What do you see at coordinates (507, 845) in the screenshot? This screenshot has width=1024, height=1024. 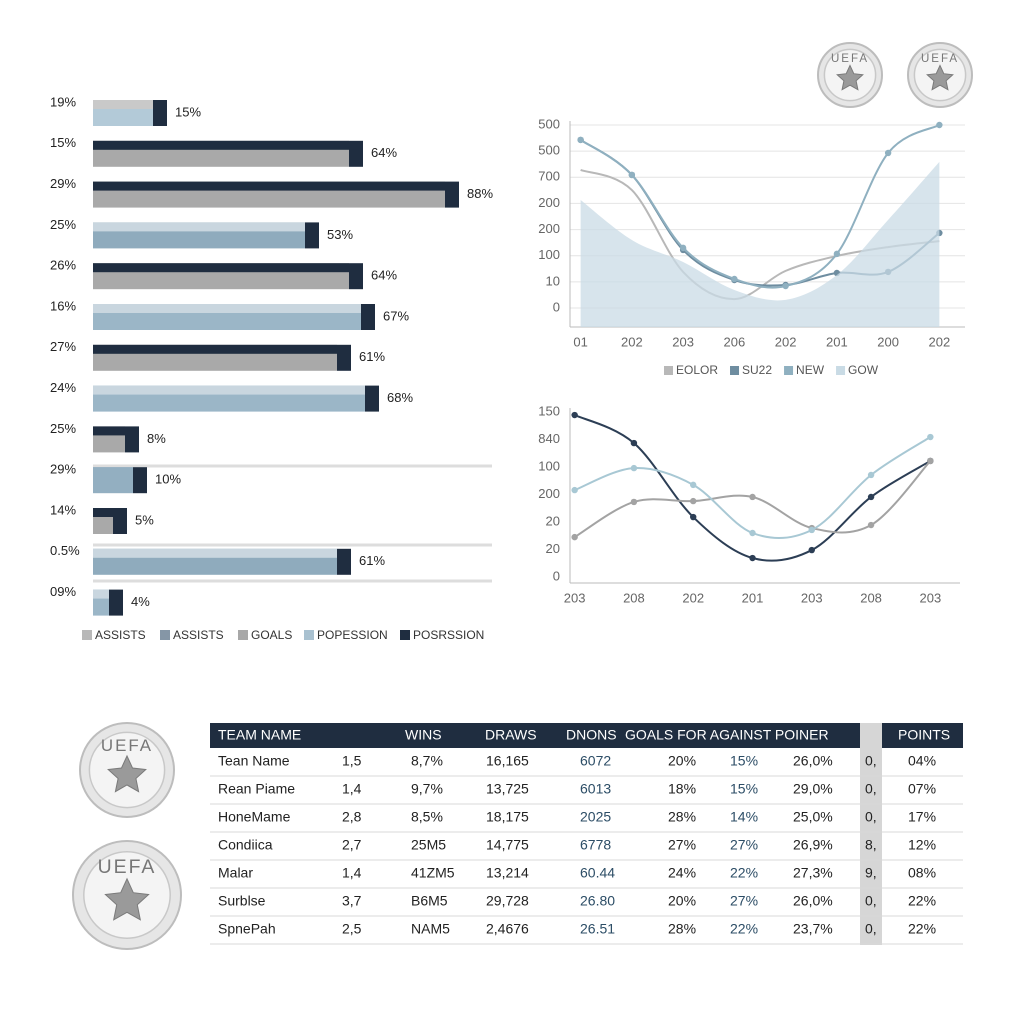 I see `table-cell: 14,775` at bounding box center [507, 845].